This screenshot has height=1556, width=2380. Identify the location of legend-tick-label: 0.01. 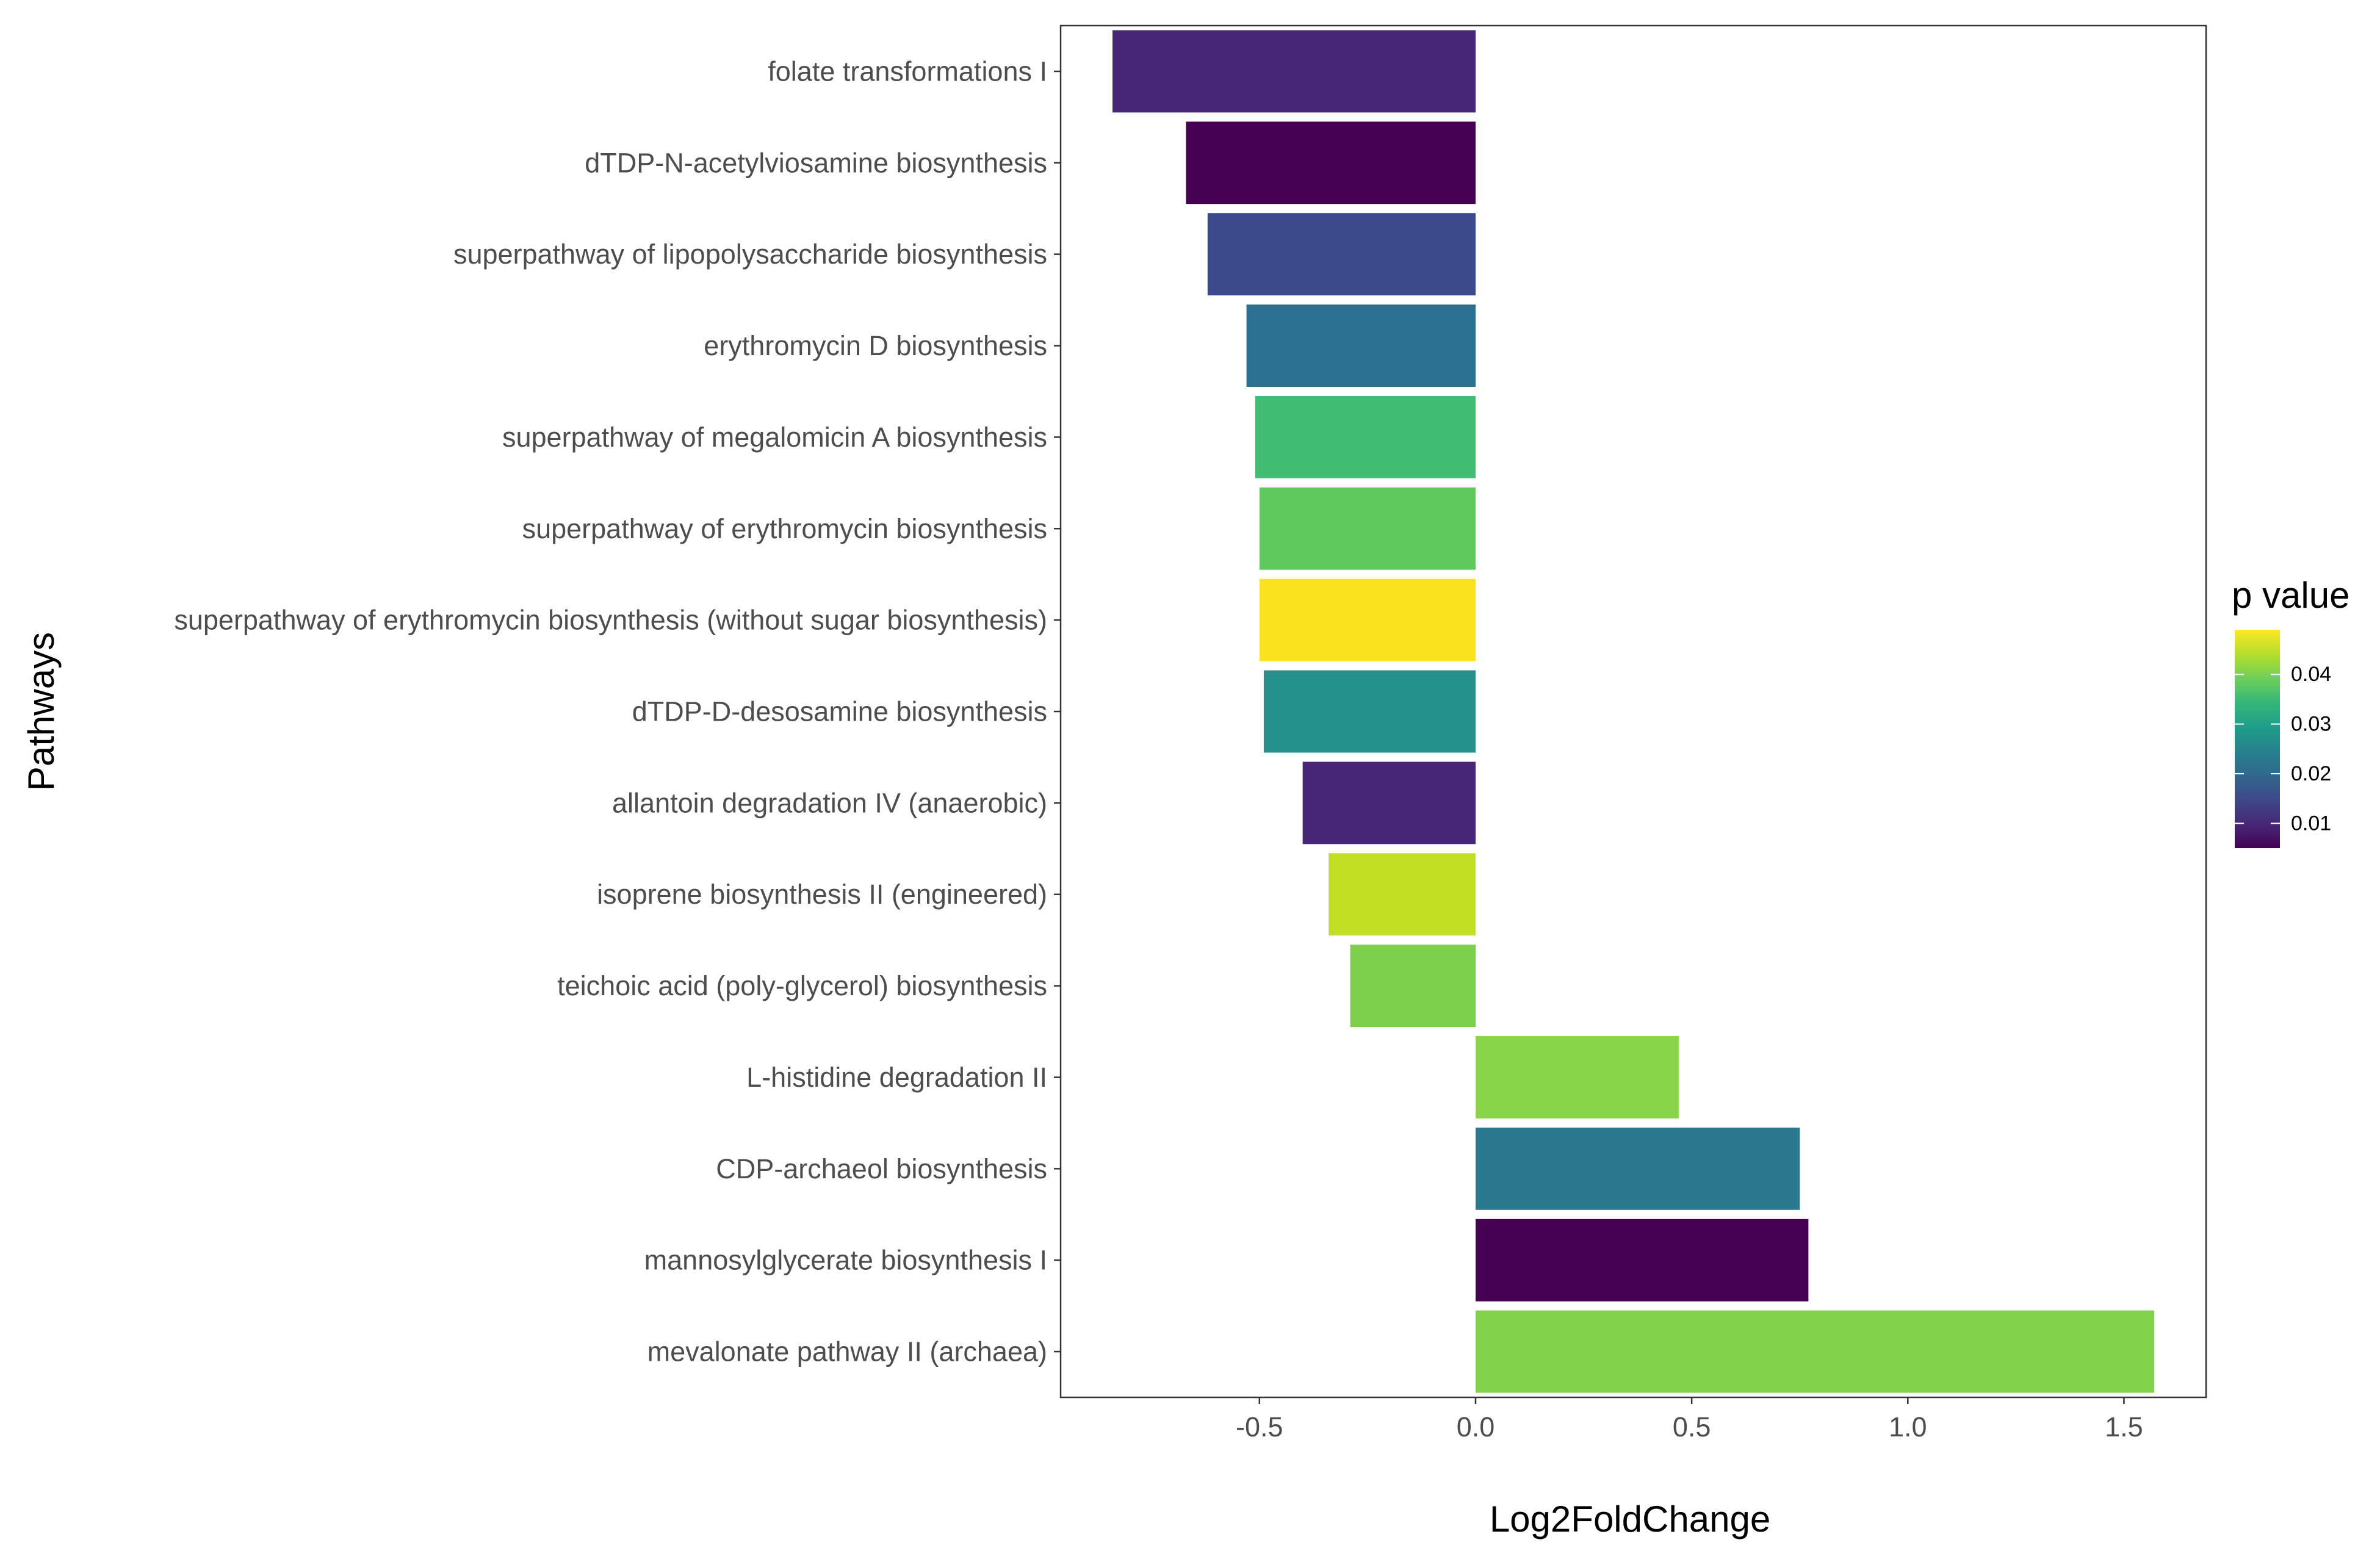
(2311, 823).